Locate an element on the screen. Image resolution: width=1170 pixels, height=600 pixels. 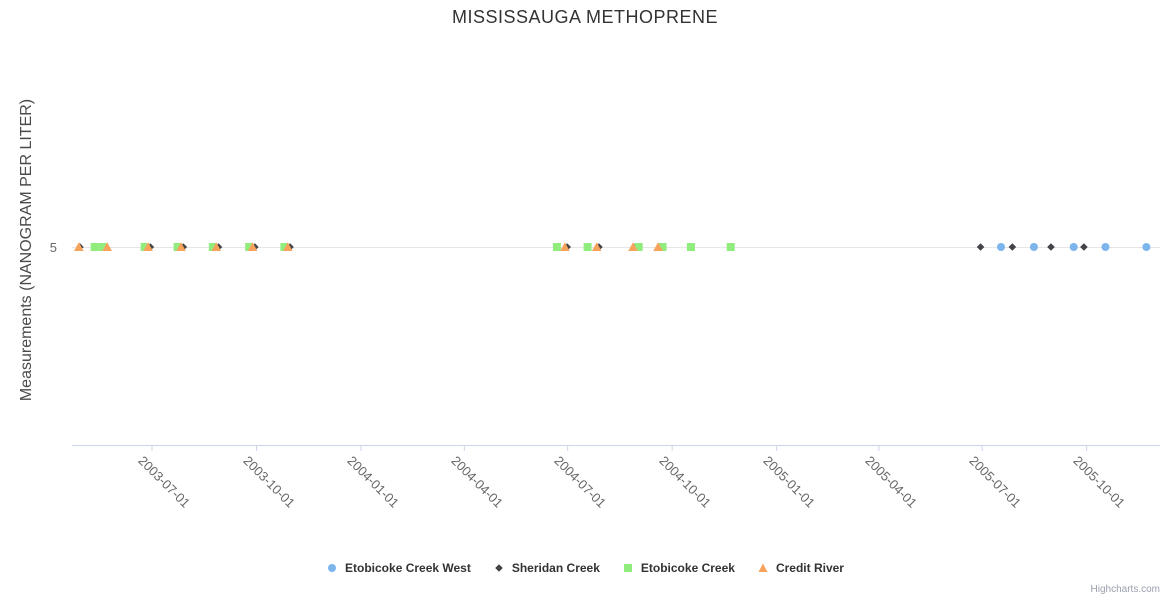
legend-label: Etobicoke Creek is located at coordinates (687, 568).